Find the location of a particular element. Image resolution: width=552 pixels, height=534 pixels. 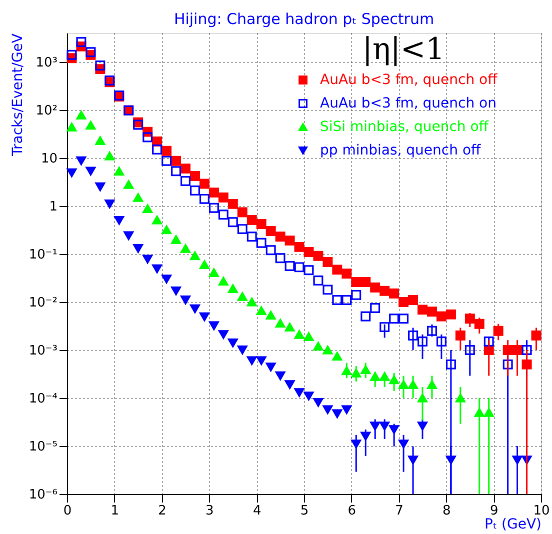

legend-label: SiSi minbias, quench off is located at coordinates (404, 127).